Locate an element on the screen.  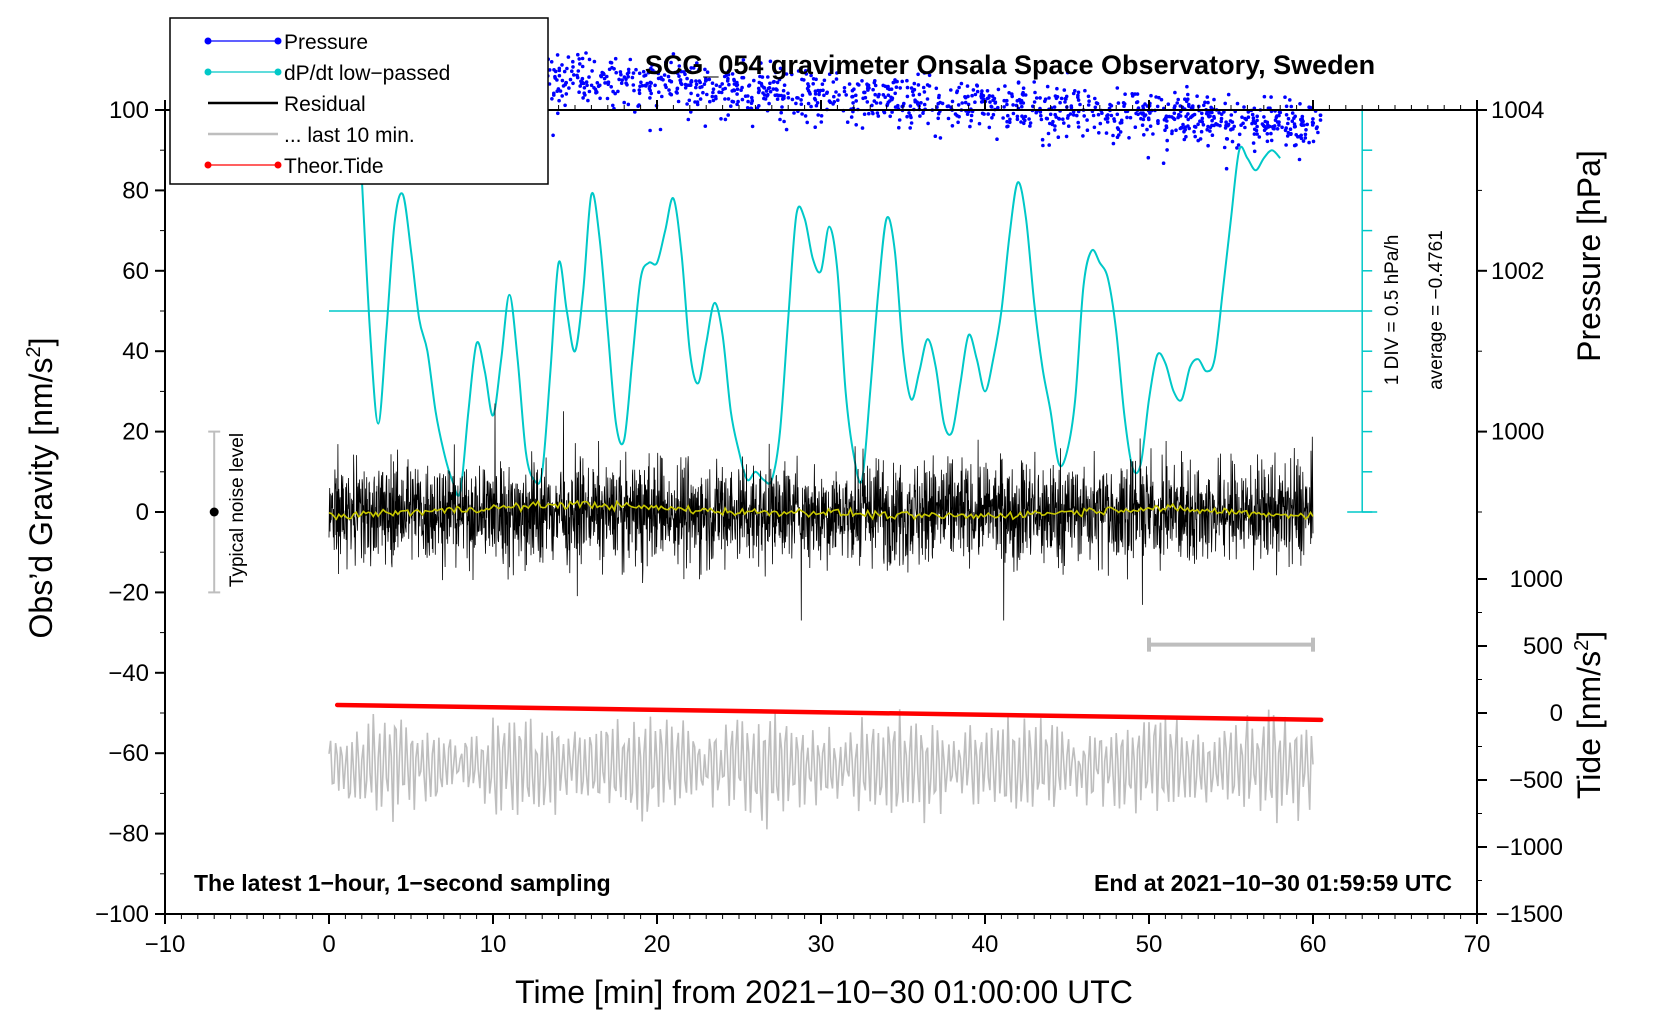
x-tick-label: 0 is located at coordinates (328, 944).